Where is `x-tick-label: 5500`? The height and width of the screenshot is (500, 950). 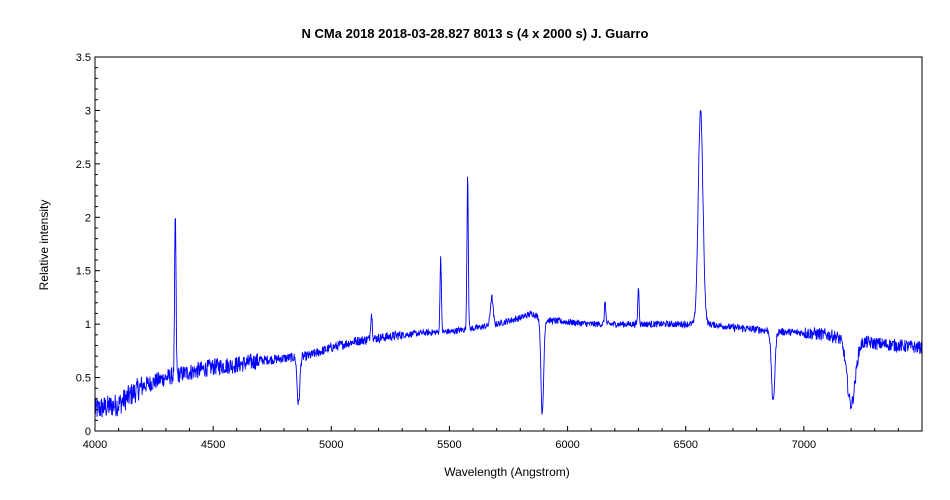
x-tick-label: 5500 is located at coordinates (449, 445).